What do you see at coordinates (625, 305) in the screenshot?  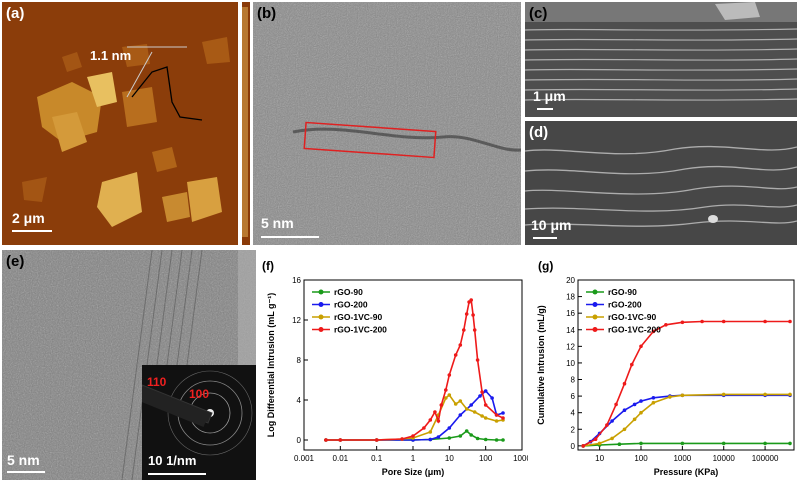 I see `legend-label-rGO-200: rGO-200` at bounding box center [625, 305].